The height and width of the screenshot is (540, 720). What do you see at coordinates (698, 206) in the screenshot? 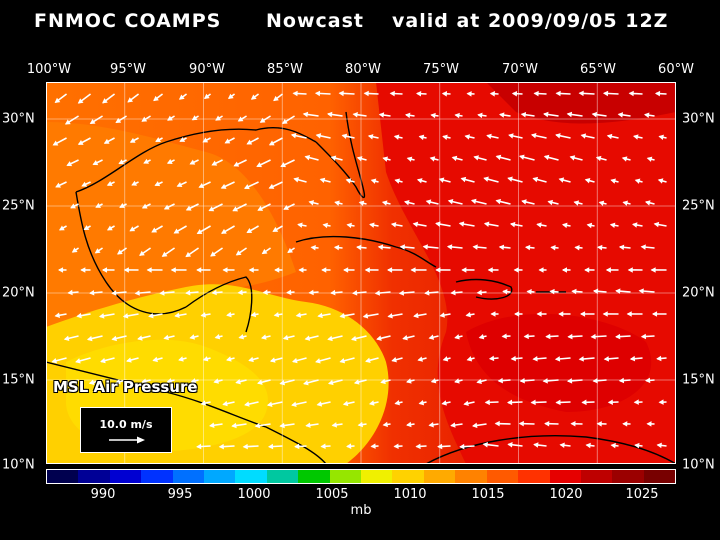
I see `lat-label-25n-right: 25°N` at bounding box center [698, 206].